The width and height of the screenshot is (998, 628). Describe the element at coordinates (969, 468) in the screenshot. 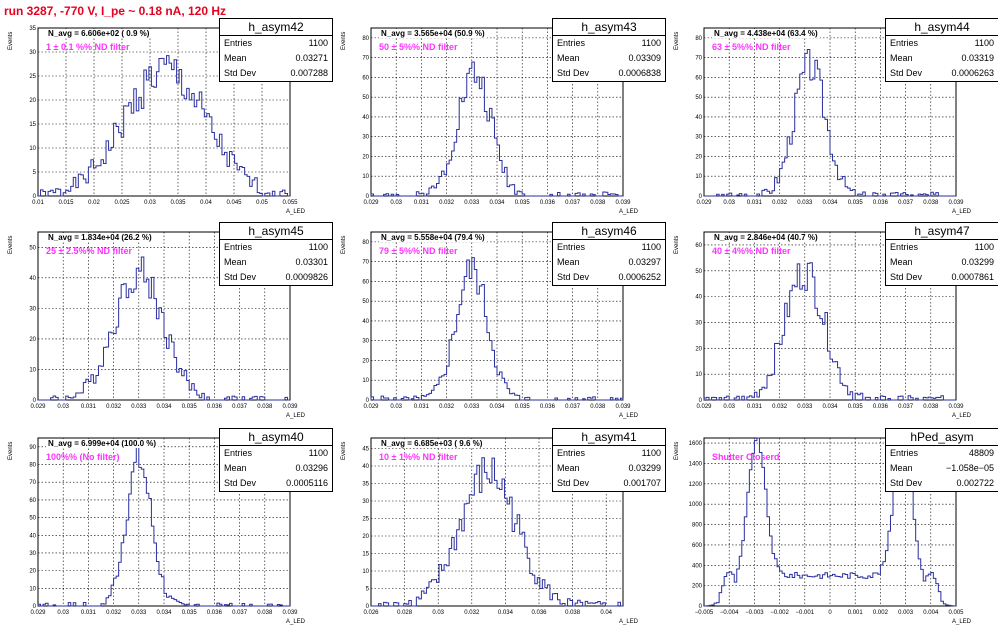

I see `mean-value: −1.058e−05` at that location.